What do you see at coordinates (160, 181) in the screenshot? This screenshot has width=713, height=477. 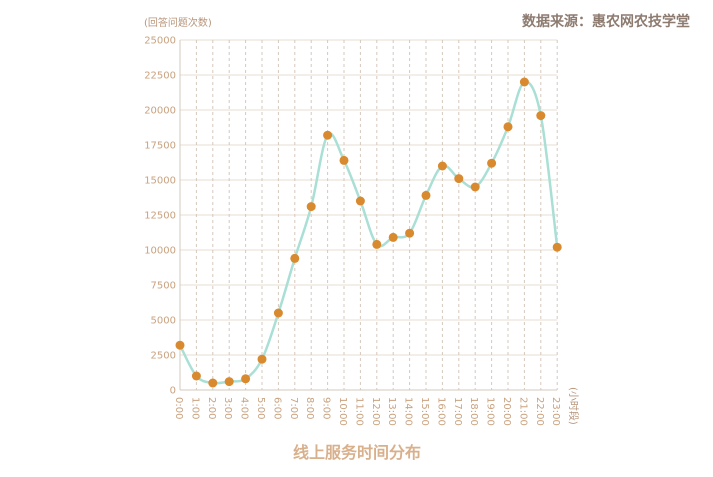 I see `y-tick-label: 15000` at bounding box center [160, 181].